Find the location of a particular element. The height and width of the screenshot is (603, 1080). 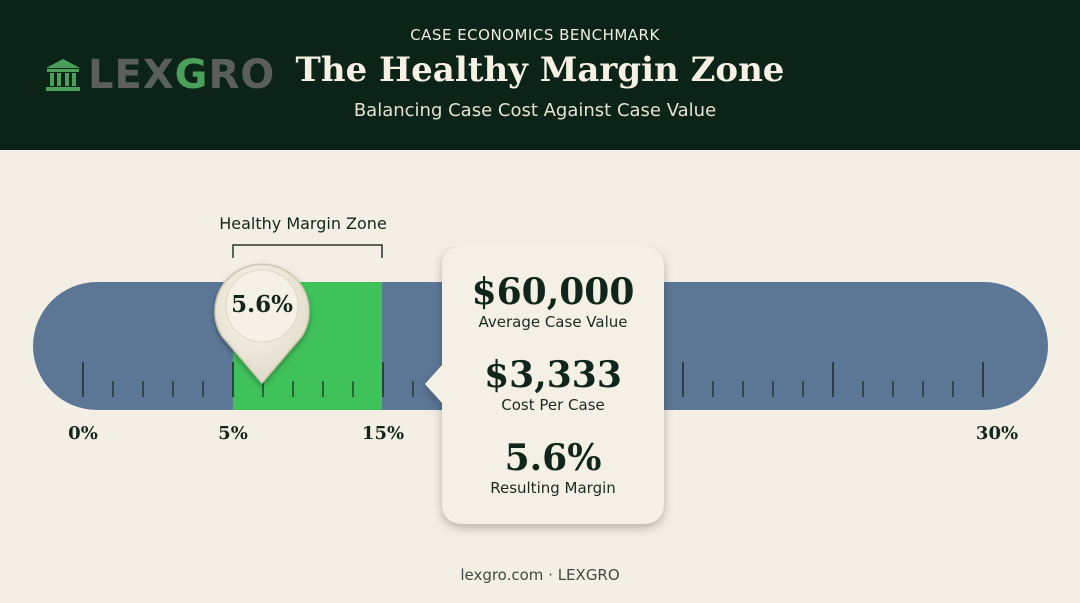

stat-label: Cost Per Case is located at coordinates (553, 405).